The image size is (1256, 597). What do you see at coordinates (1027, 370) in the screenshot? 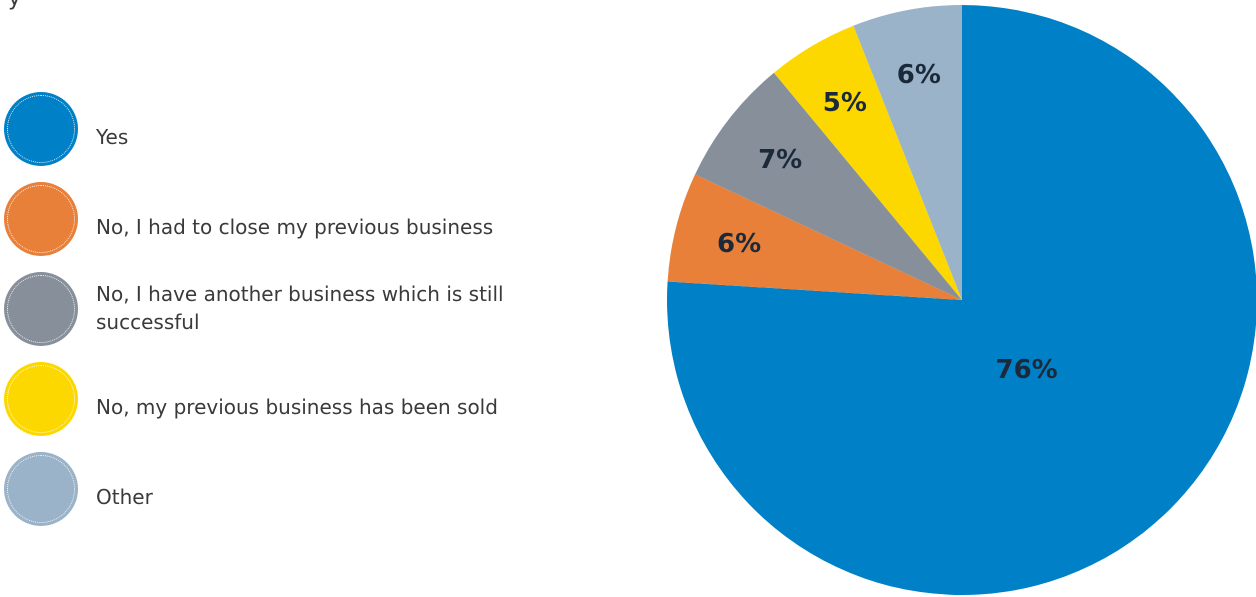
I see `pie-label-yes: 76%` at bounding box center [1027, 370].